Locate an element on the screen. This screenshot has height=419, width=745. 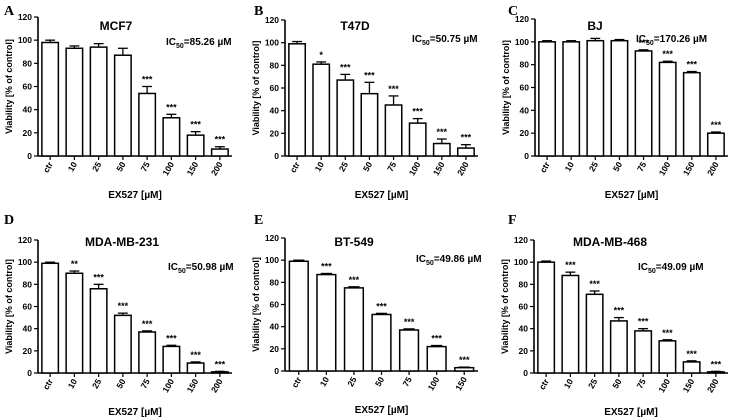
ic50-value: =170.26 µM is located at coordinates (680, 39).